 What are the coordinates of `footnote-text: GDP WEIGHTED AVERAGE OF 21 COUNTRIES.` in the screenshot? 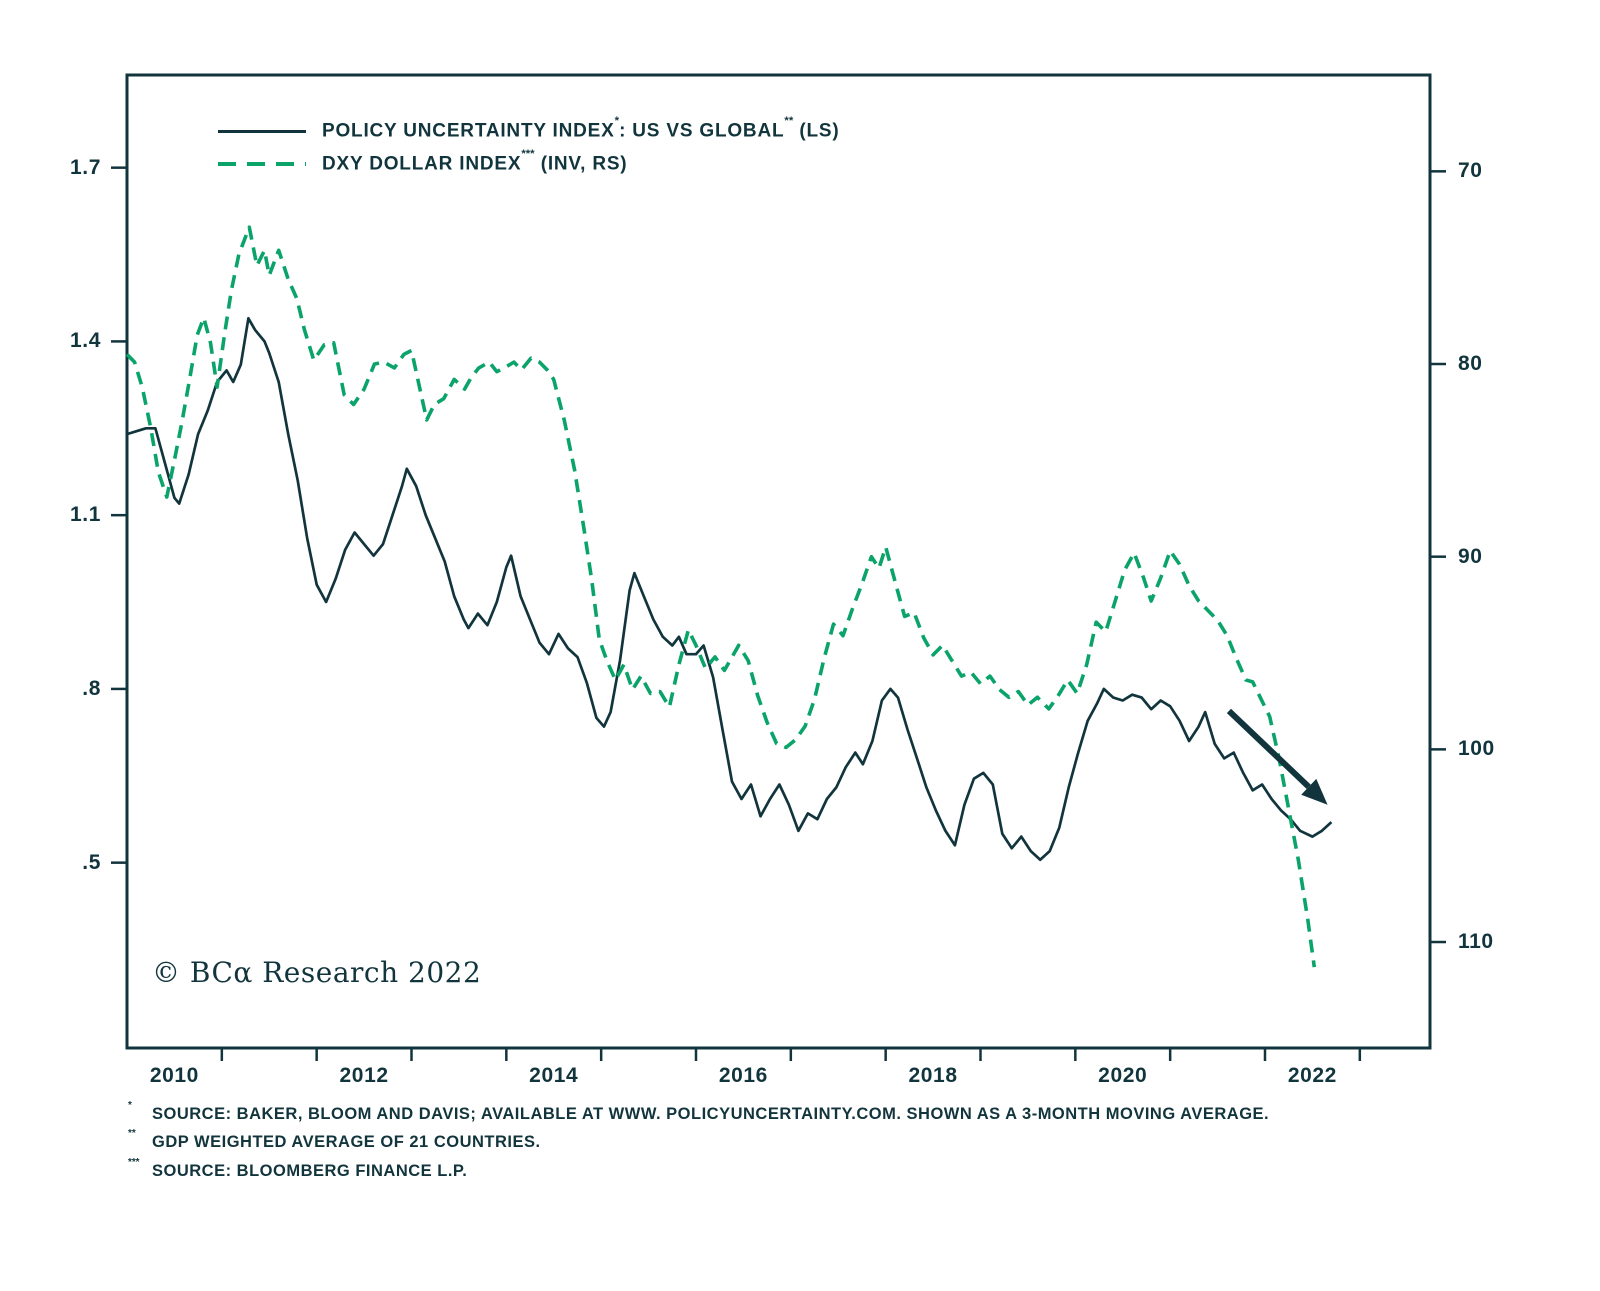 It's located at (346, 1142).